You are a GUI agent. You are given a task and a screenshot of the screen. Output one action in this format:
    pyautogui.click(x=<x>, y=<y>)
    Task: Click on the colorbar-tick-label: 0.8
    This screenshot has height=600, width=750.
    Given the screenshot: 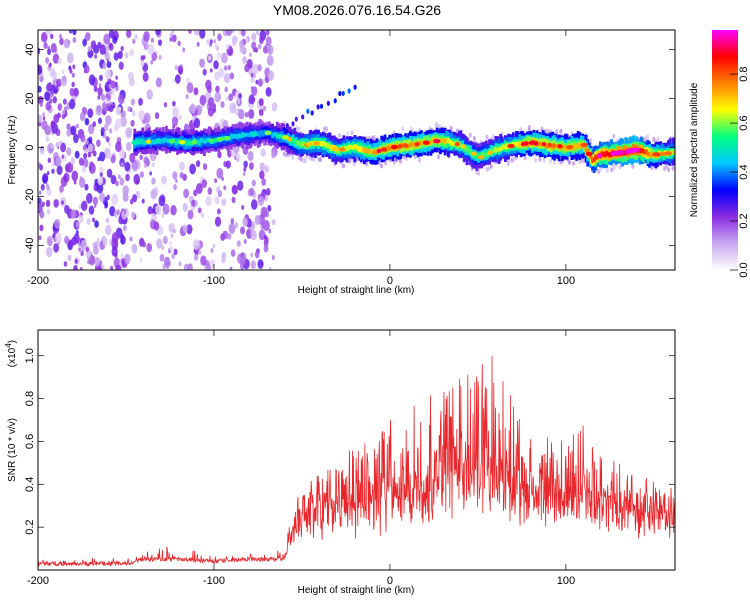 What is the action you would take?
    pyautogui.click(x=744, y=73)
    